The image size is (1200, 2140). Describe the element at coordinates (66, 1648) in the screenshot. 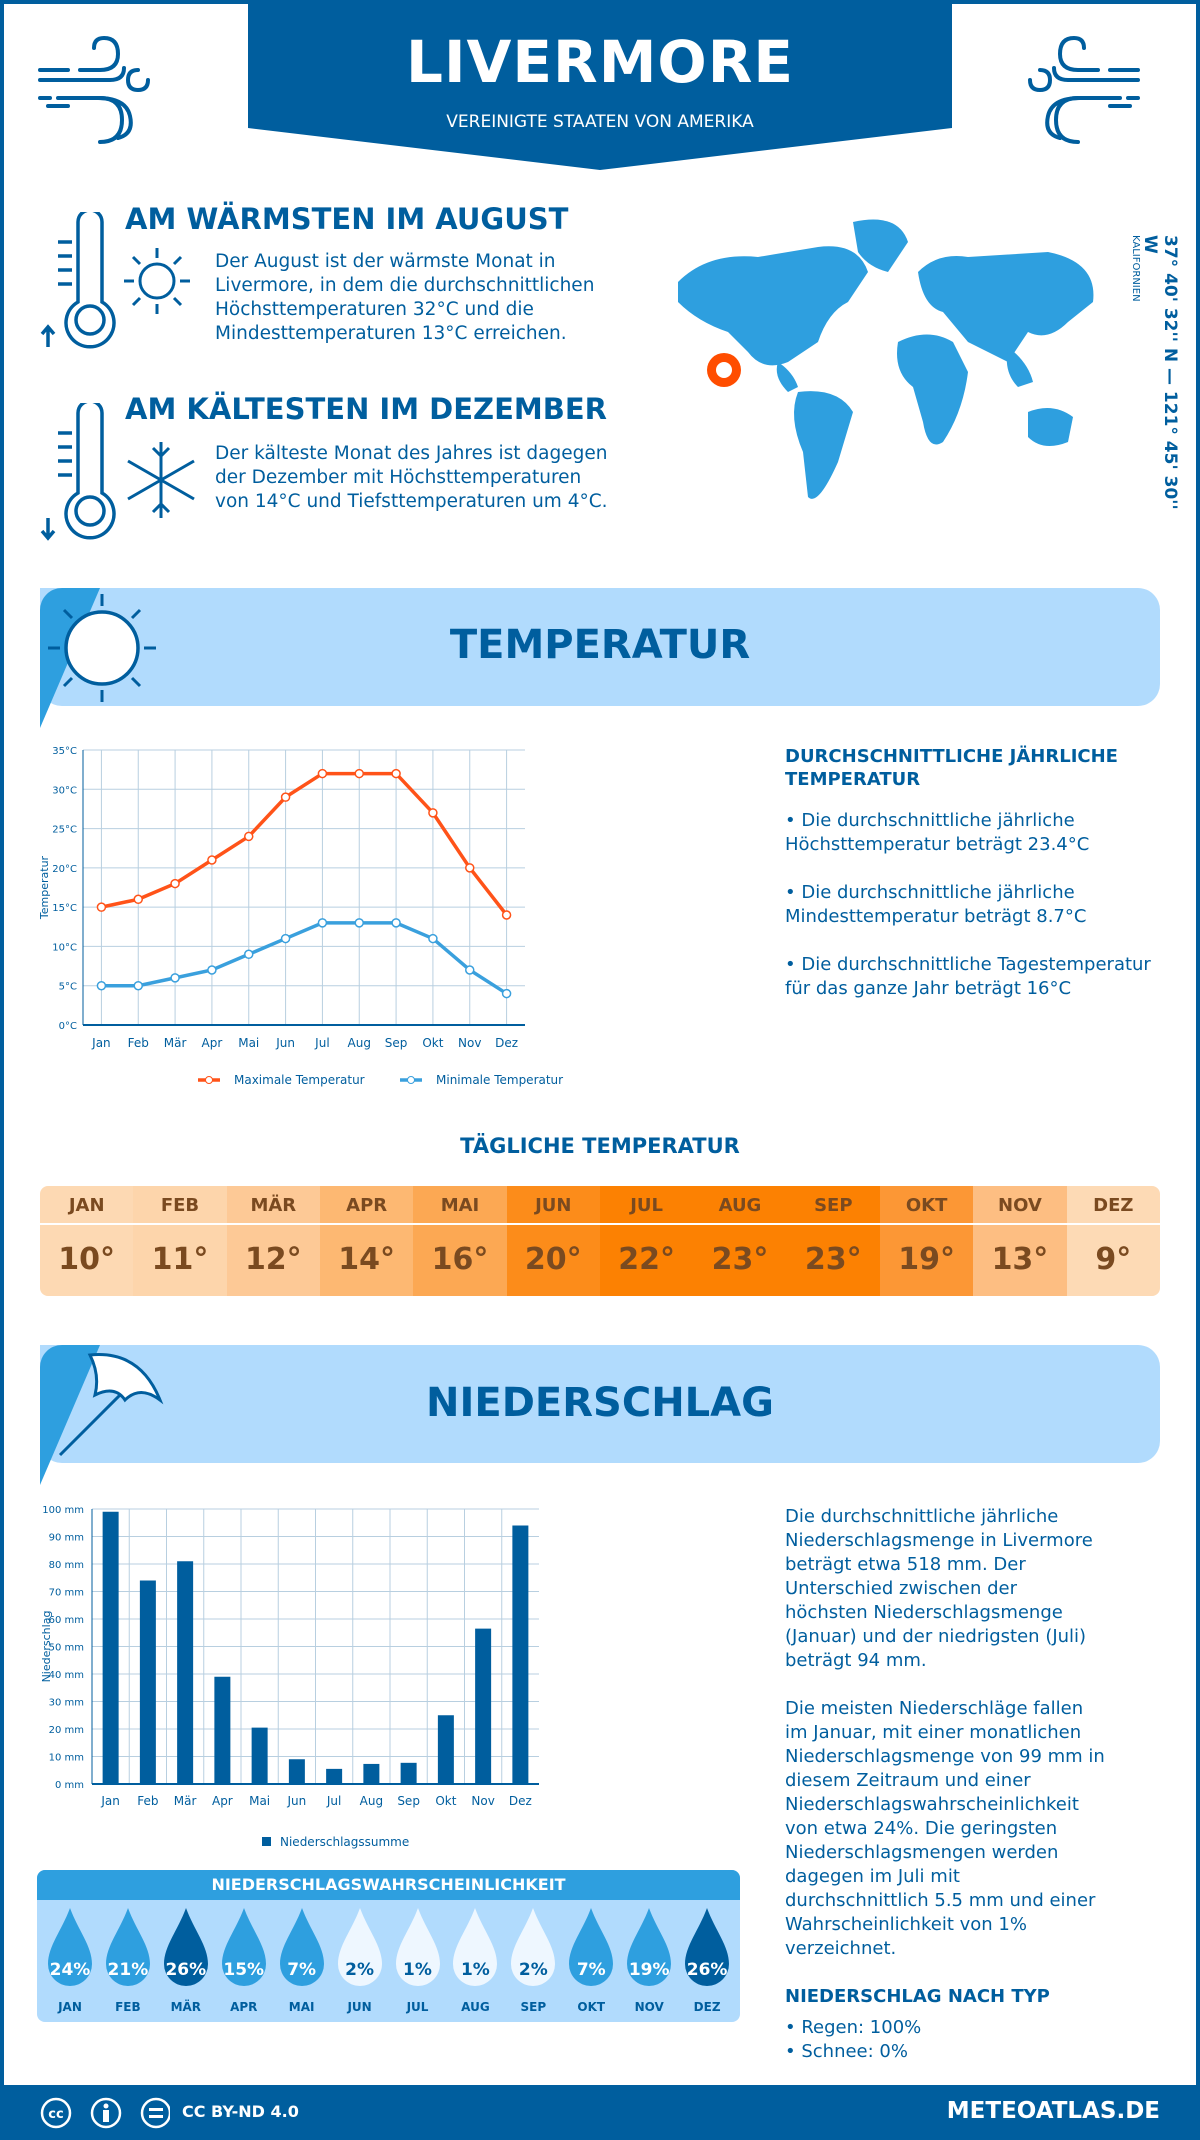

I see `y-tick-label: 50 mm` at that location.